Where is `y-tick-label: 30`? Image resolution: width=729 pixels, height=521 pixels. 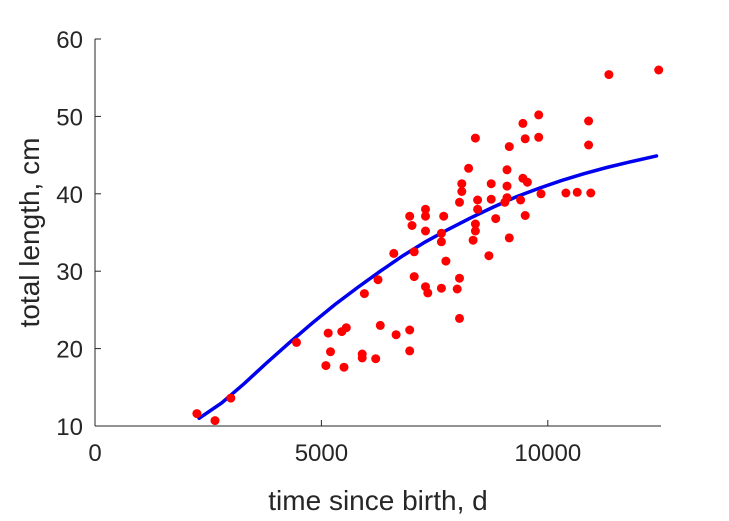 y-tick-label: 30 is located at coordinates (69, 272).